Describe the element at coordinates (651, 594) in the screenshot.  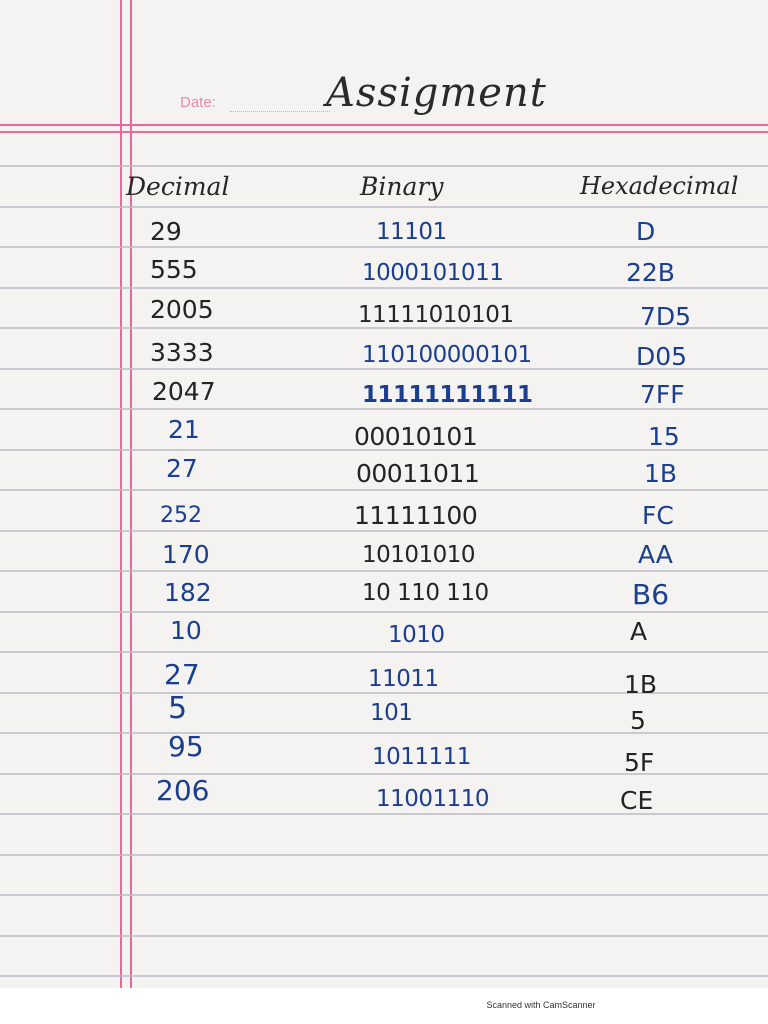
I see `hex-value: B6` at that location.